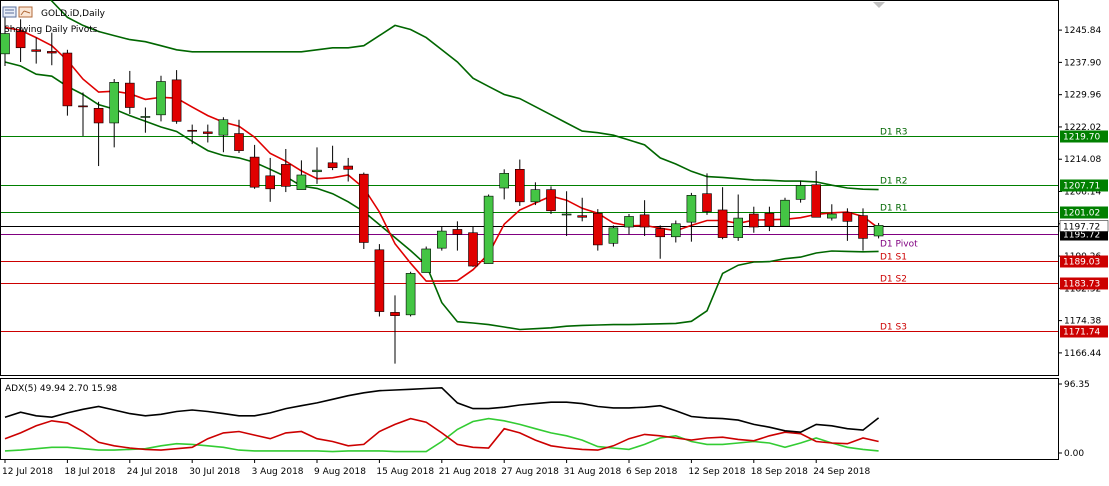 This screenshot has height=486, width=1109. I want to click on price-tick-label: 1222.02, so click(1082, 128).